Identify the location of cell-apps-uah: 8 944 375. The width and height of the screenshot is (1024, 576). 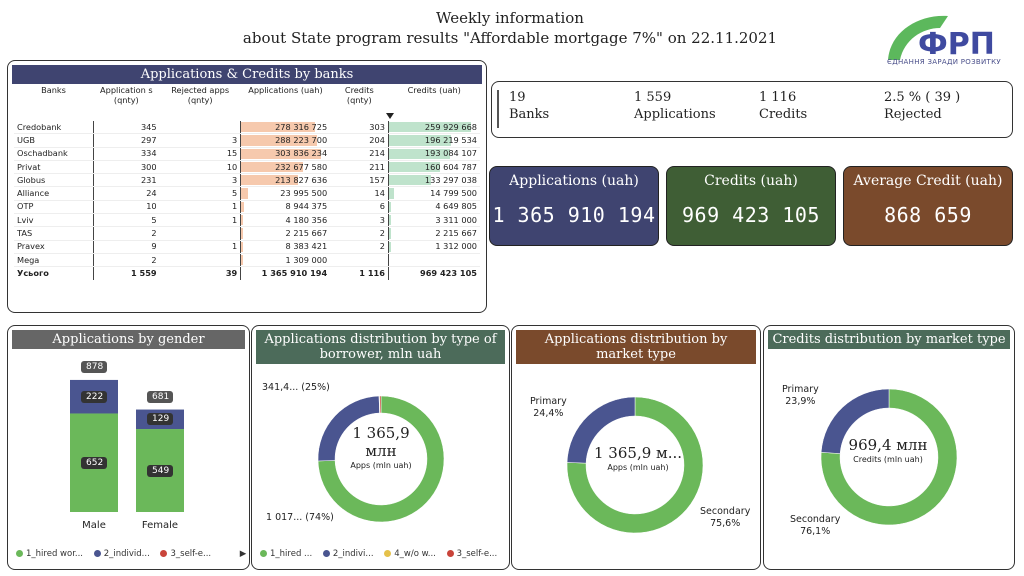
(285, 207).